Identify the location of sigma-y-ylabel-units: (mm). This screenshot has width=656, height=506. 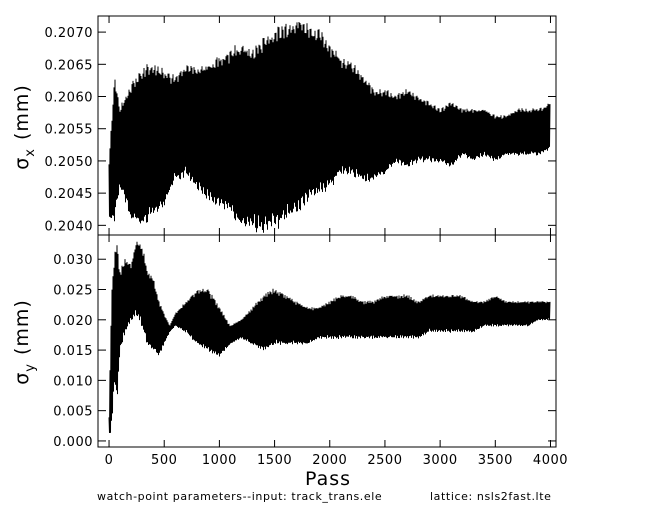
(22, 327).